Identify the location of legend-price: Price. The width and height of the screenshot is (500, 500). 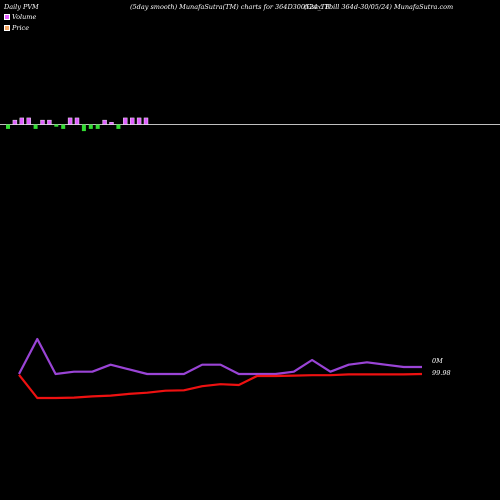
(16, 28).